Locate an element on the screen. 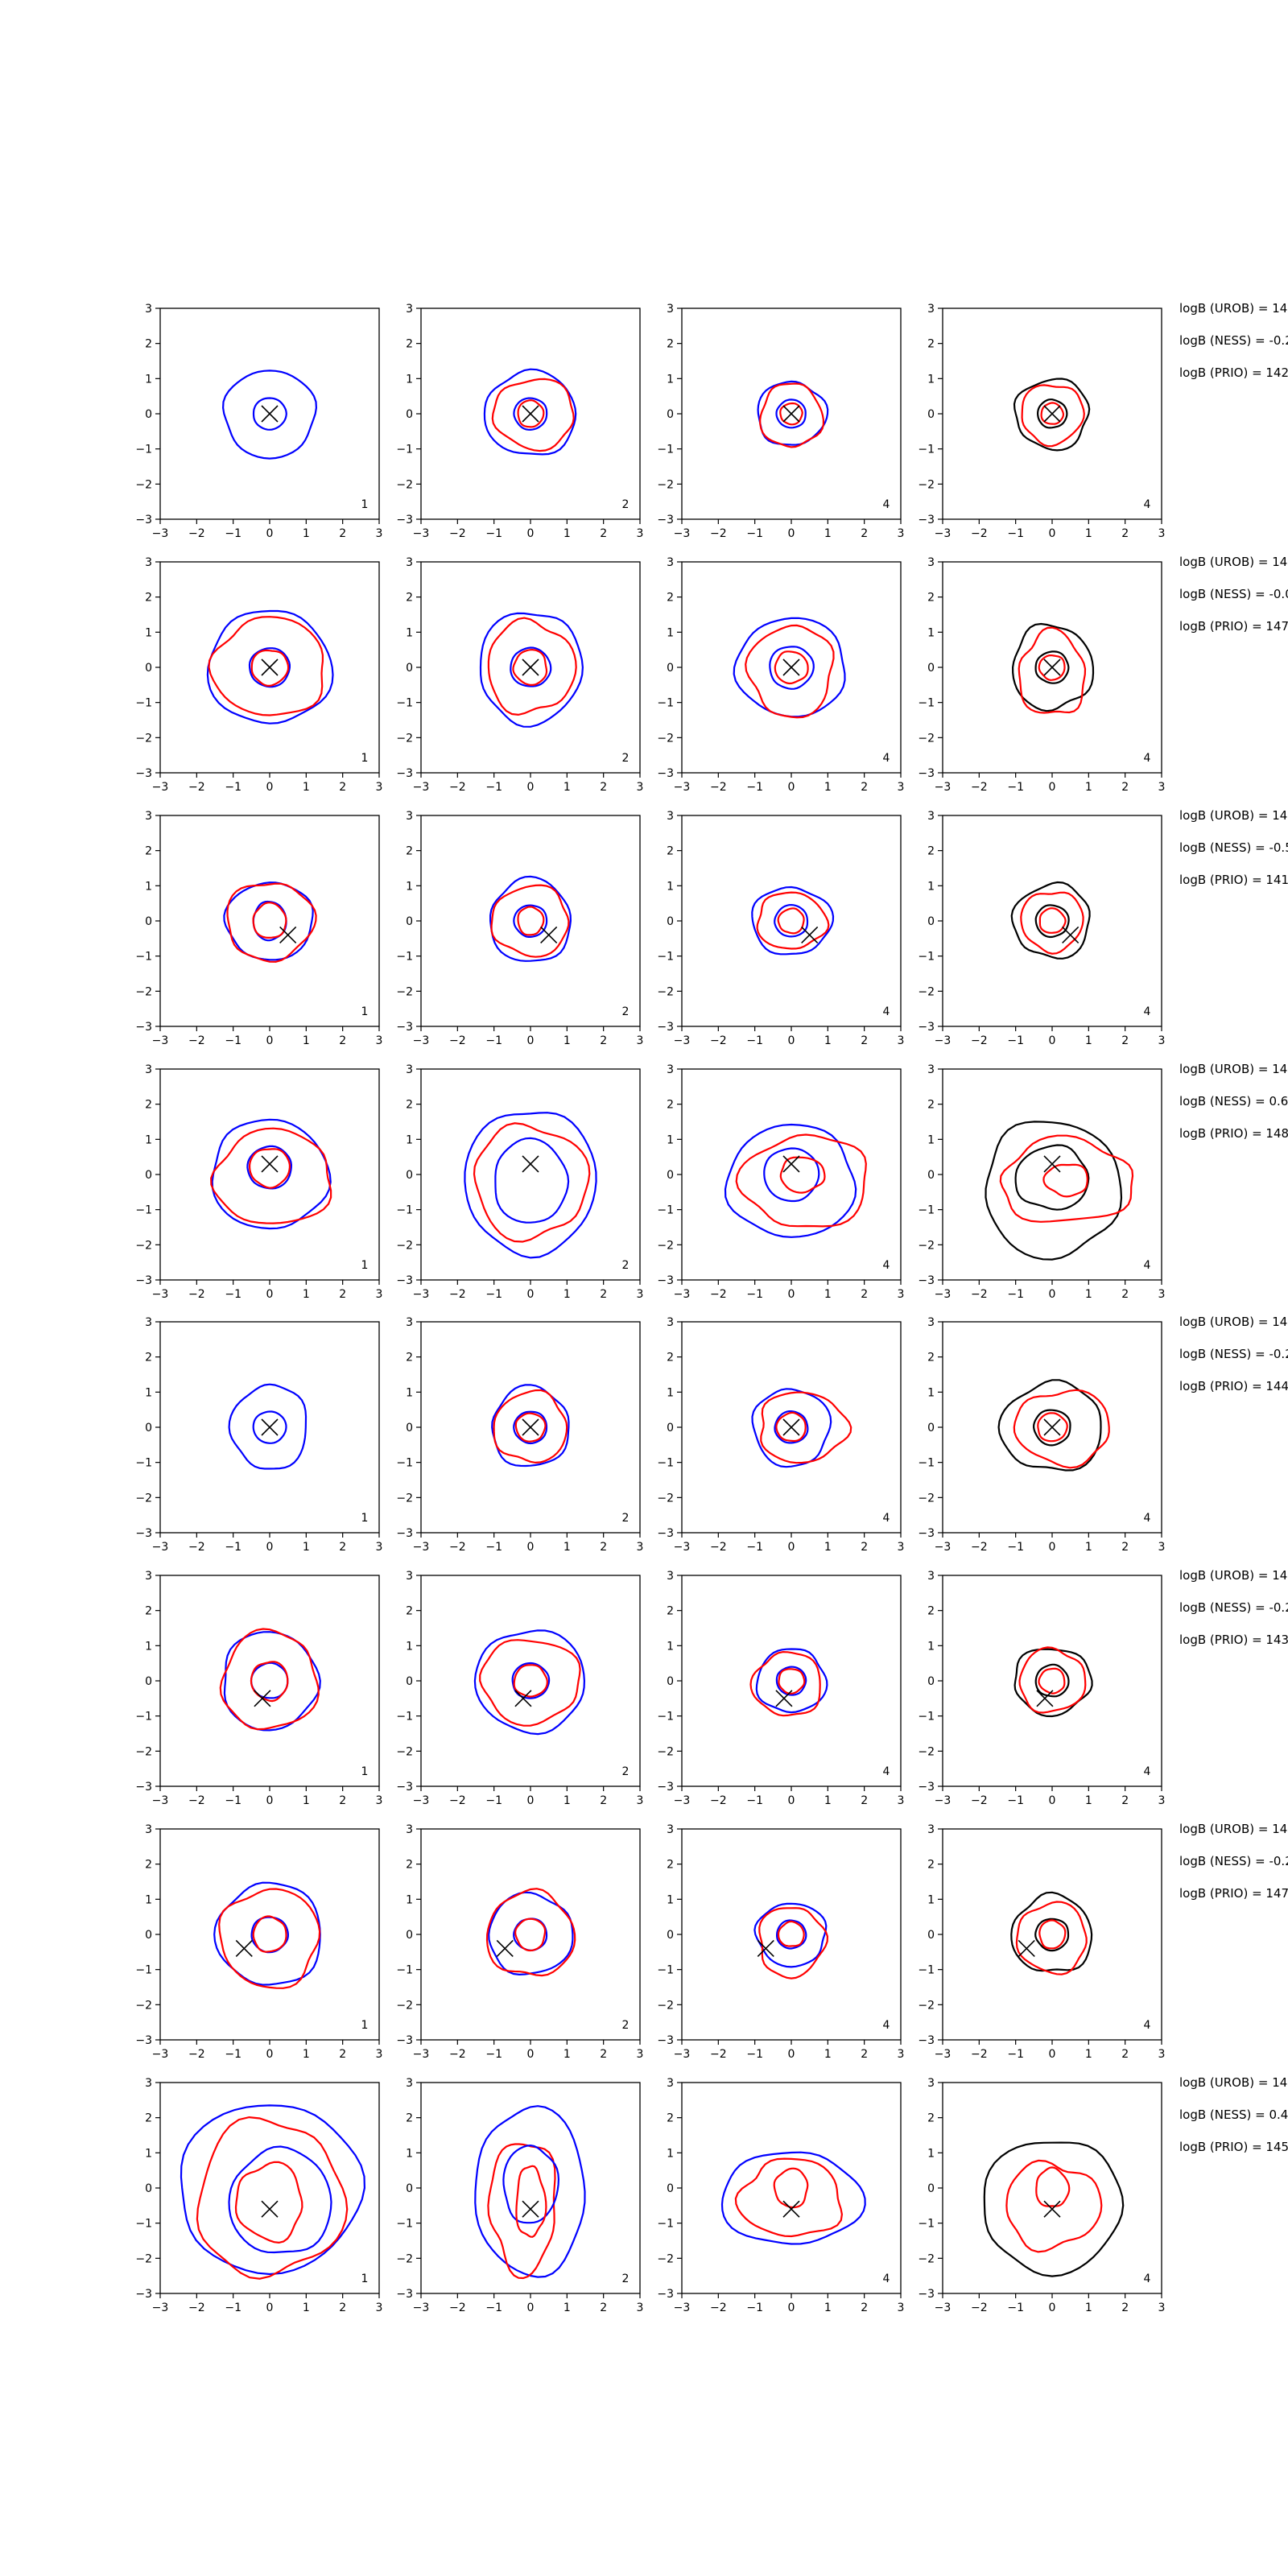  panel-r8-c1: −3−3 −2 −2 −1 −1 0 0 1 1 2 2 3 3 1 is located at coordinates (258, 2195).